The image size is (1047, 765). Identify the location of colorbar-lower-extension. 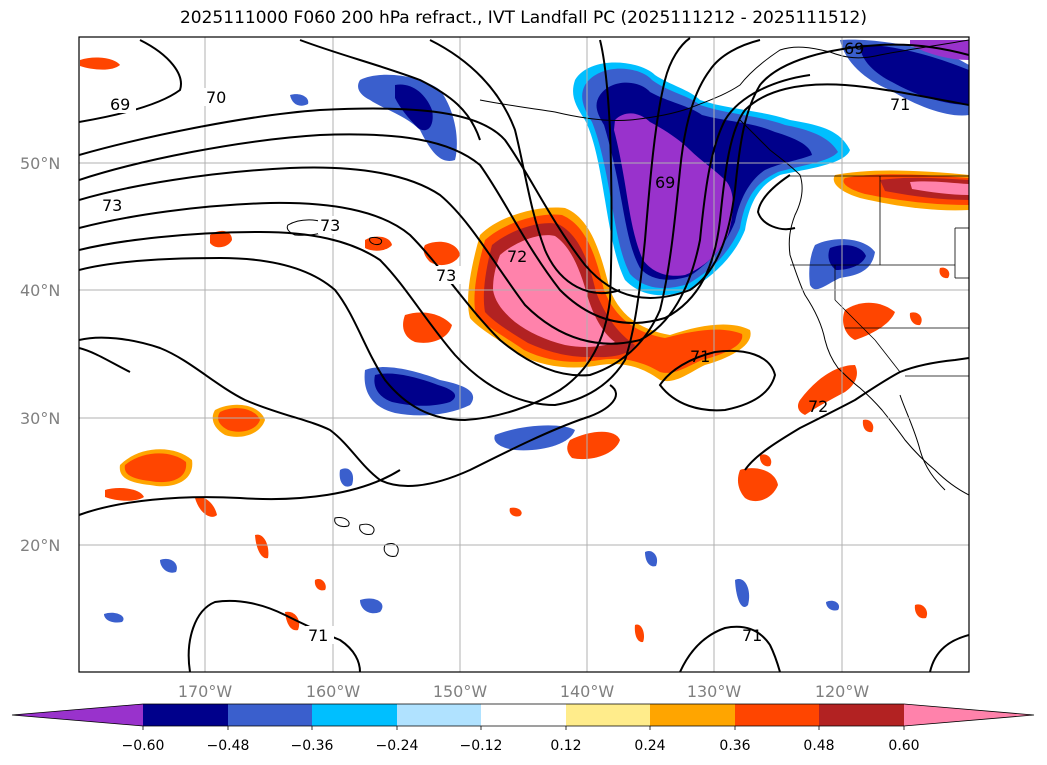
(77, 715).